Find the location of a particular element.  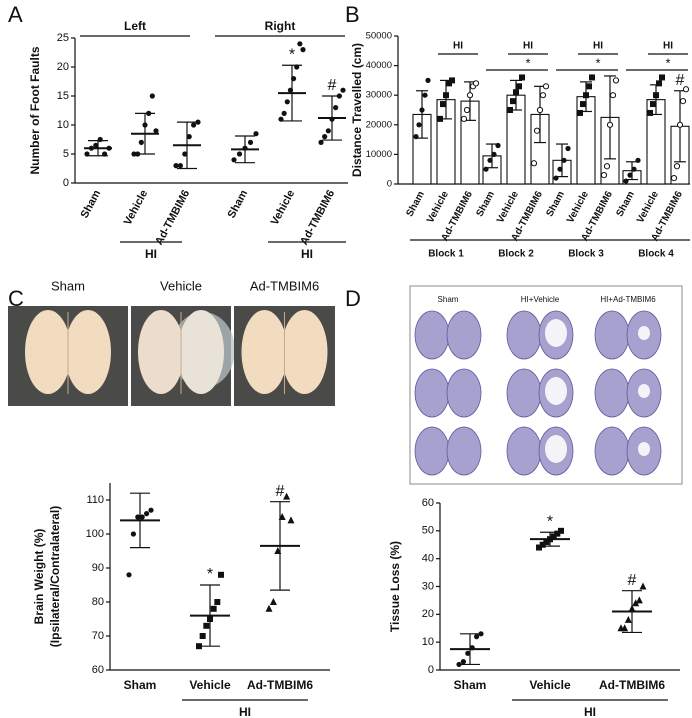

y-tick-label: 40000 is located at coordinates (379, 65).